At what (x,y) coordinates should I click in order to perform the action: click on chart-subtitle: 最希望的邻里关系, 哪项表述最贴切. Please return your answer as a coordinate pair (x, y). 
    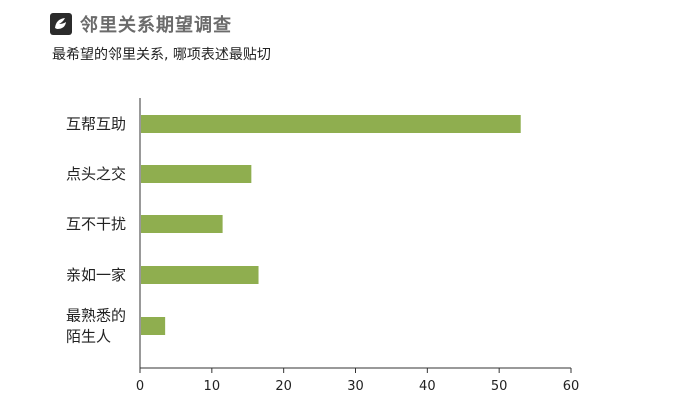
    Looking at the image, I should click on (161, 55).